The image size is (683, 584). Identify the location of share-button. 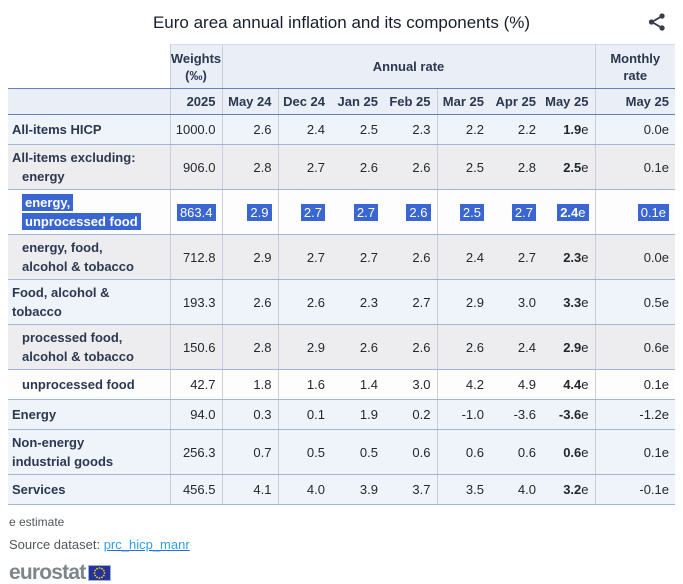
(657, 22).